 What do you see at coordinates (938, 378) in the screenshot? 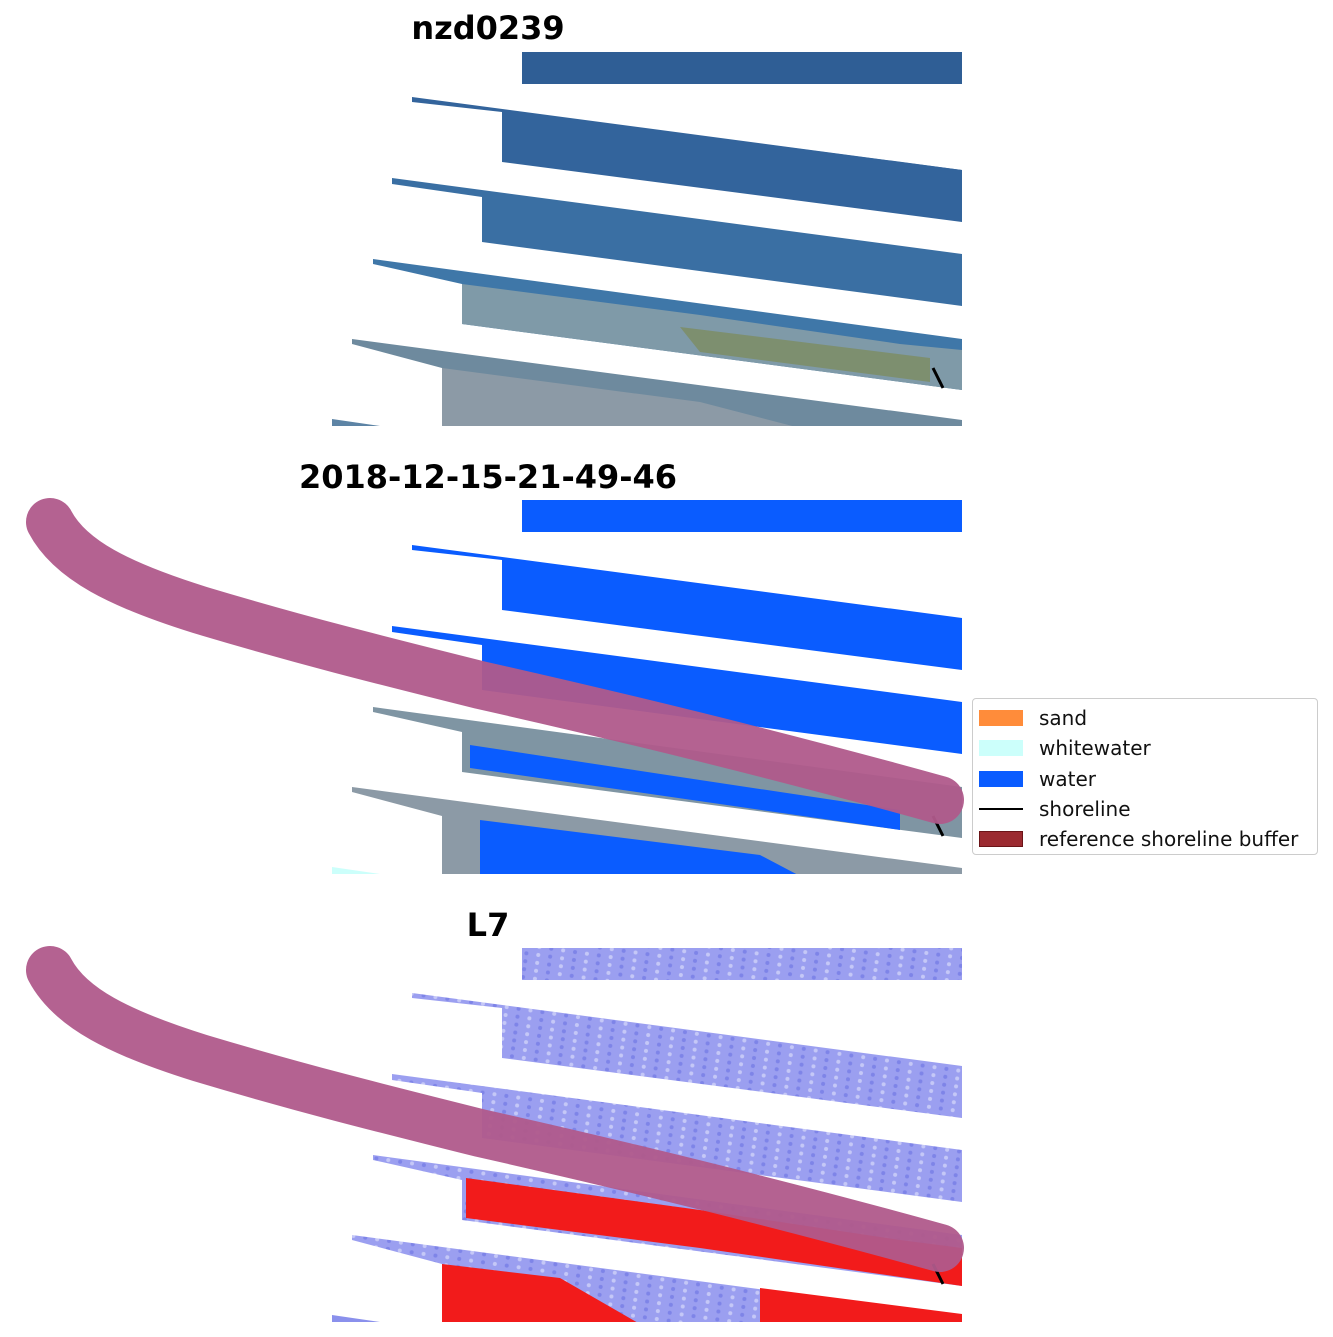
I see `shoreline-segment` at bounding box center [938, 378].